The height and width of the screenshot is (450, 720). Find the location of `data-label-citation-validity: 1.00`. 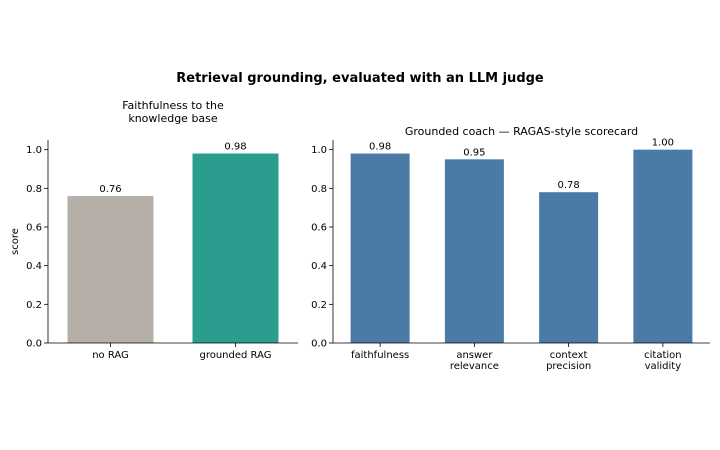

data-label-citation-validity: 1.00 is located at coordinates (663, 143).